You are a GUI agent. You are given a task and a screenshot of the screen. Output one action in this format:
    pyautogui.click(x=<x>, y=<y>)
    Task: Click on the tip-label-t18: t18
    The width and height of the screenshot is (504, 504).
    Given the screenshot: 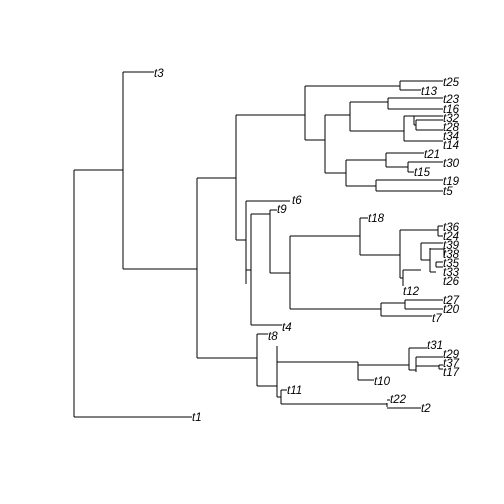 What is the action you would take?
    pyautogui.click(x=376, y=219)
    